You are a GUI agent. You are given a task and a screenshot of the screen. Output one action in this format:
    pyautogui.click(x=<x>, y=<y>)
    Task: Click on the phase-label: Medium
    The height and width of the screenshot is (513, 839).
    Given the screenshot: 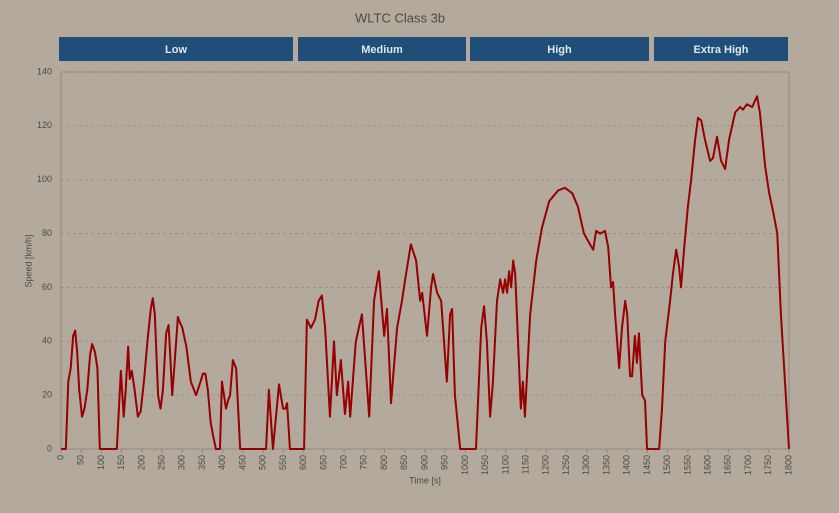 What is the action you would take?
    pyautogui.click(x=382, y=50)
    